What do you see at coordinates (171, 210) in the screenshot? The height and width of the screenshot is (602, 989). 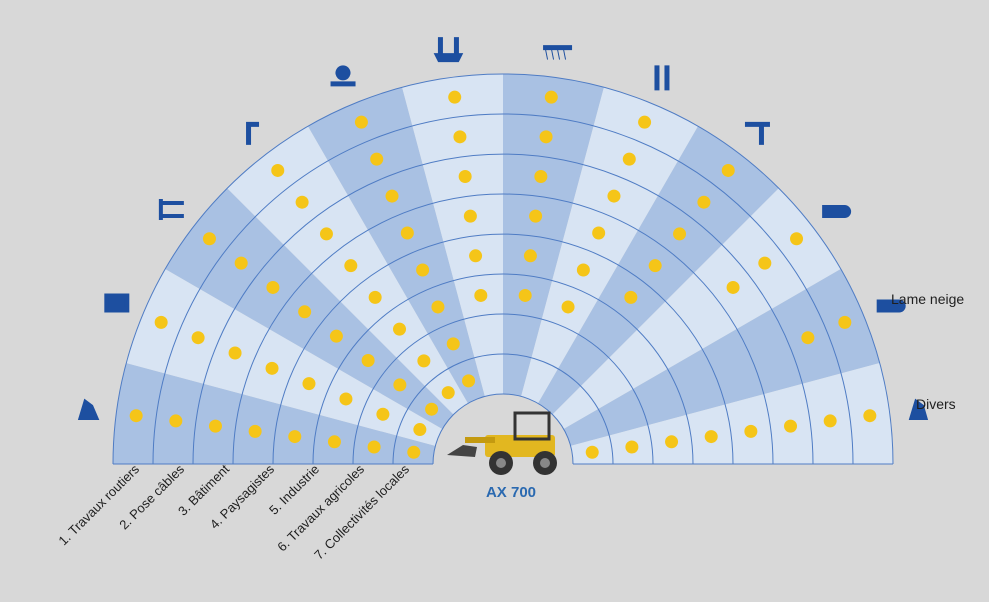 I see `pallet-fork-icon` at bounding box center [171, 210].